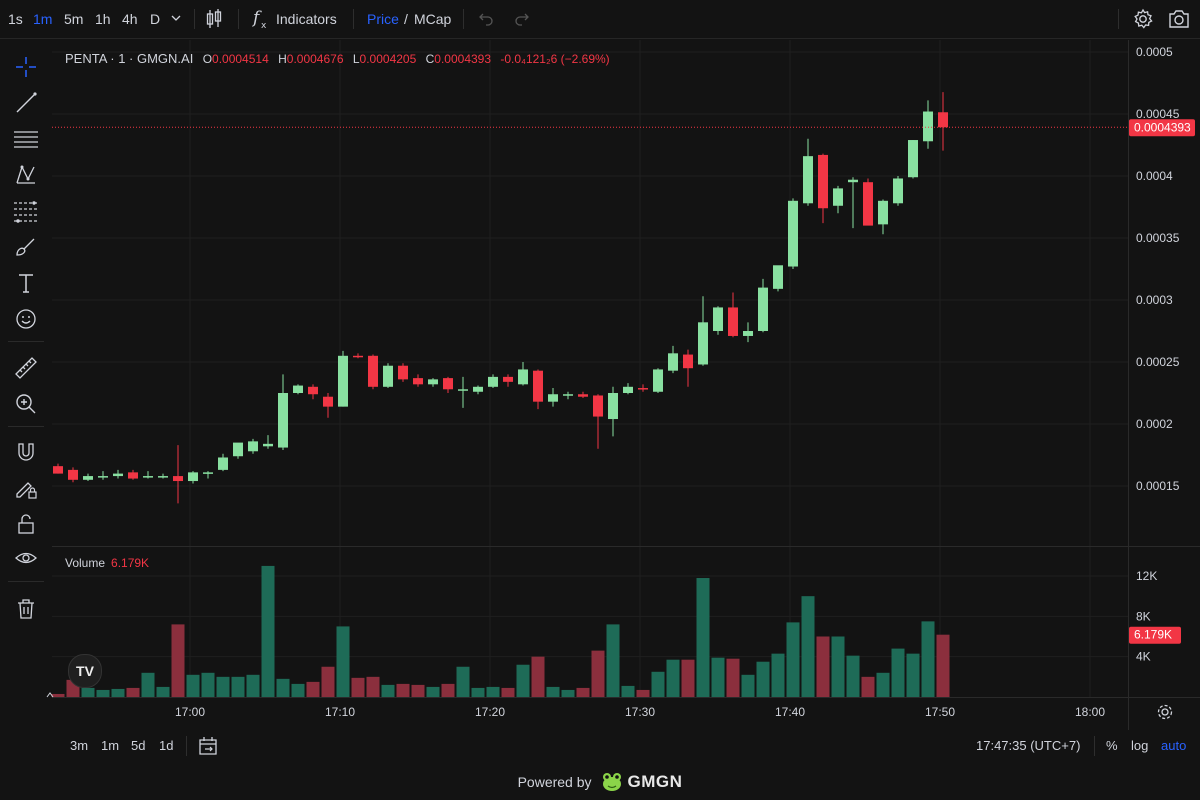 This screenshot has height=800, width=1200. What do you see at coordinates (1165, 712) in the screenshot?
I see `axis-settings-gear-icon` at bounding box center [1165, 712].